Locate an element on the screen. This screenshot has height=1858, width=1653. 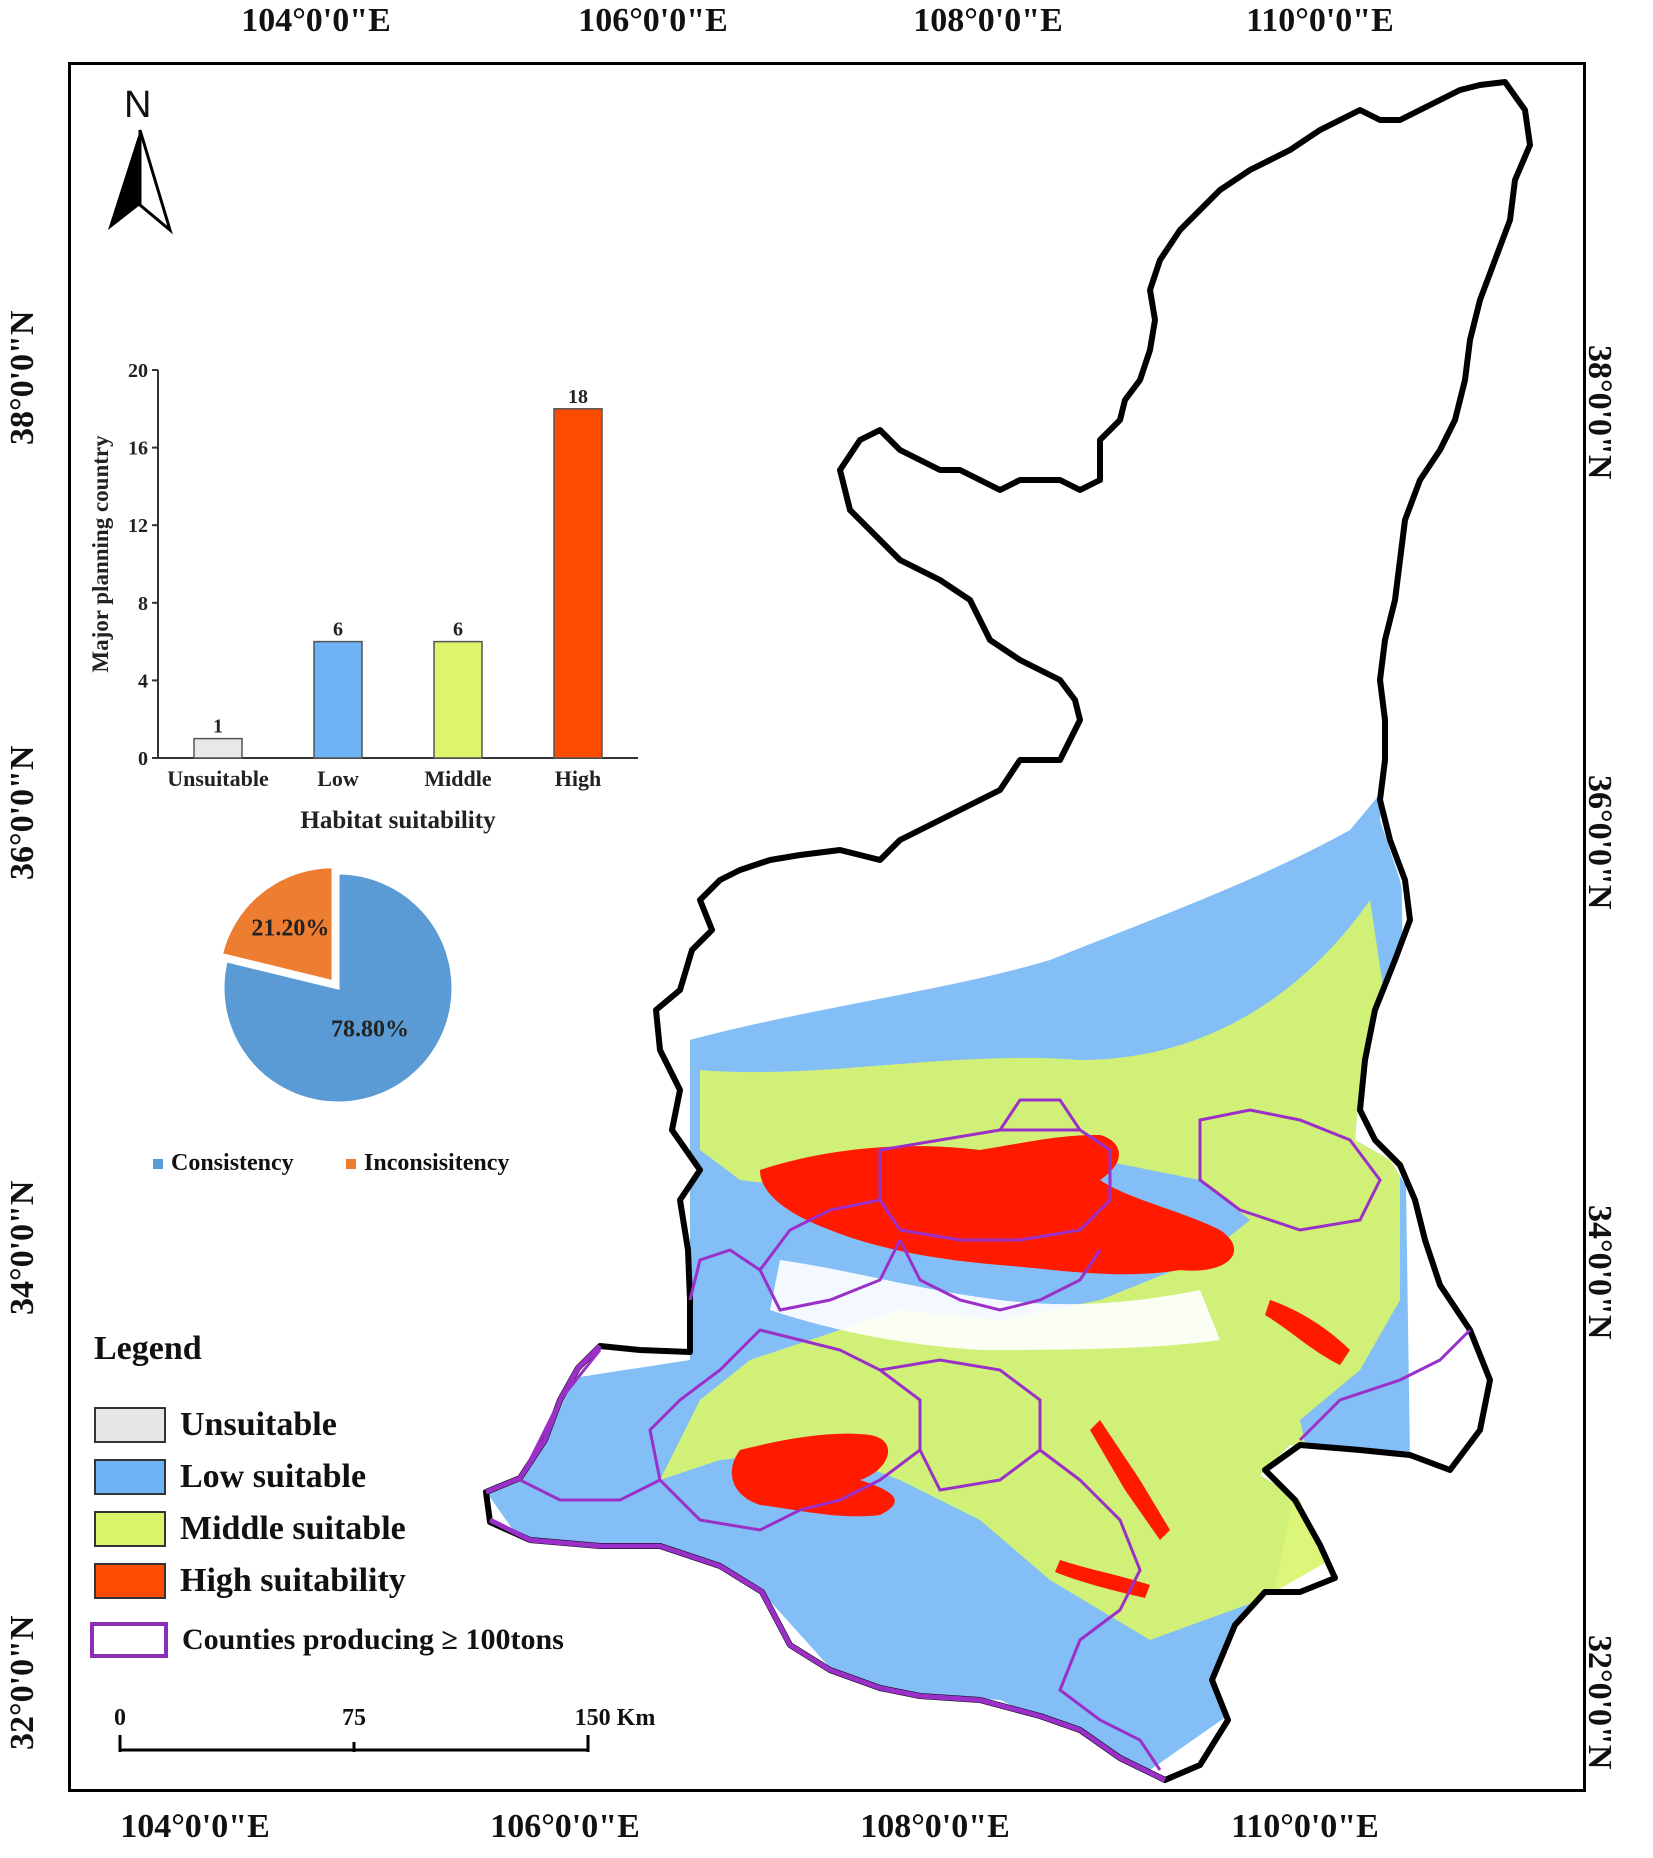
longitude-label-bottom: 110°0'0"E is located at coordinates (1305, 1826).